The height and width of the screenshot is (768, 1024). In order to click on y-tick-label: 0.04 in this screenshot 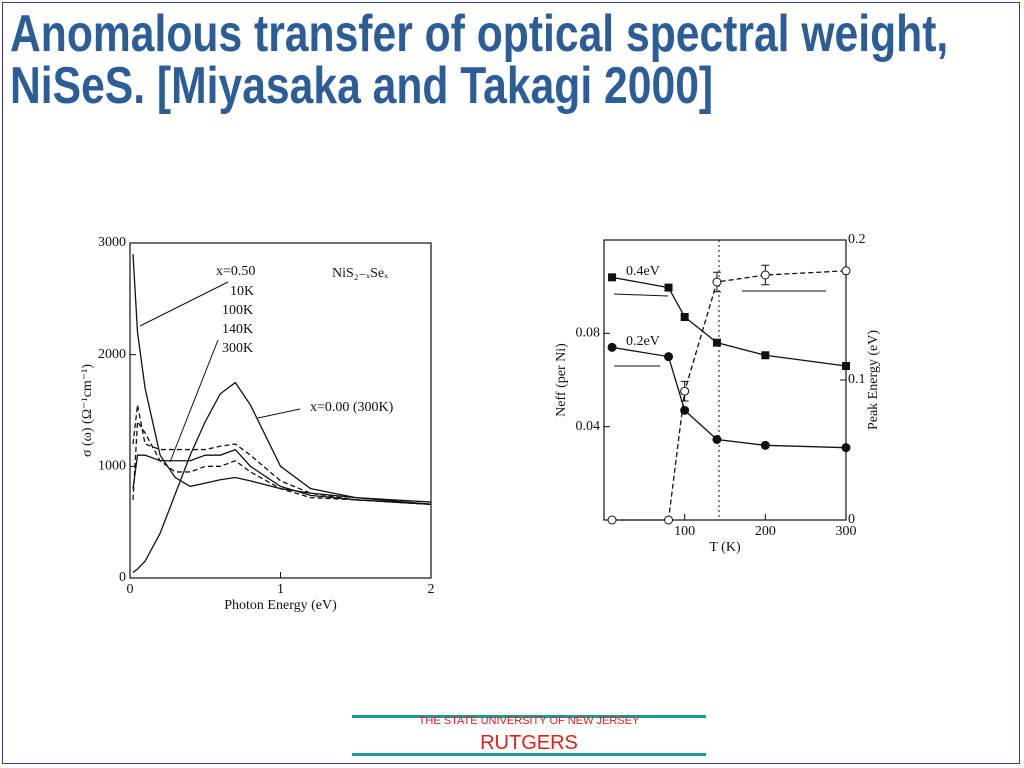, I will do `click(588, 426)`.